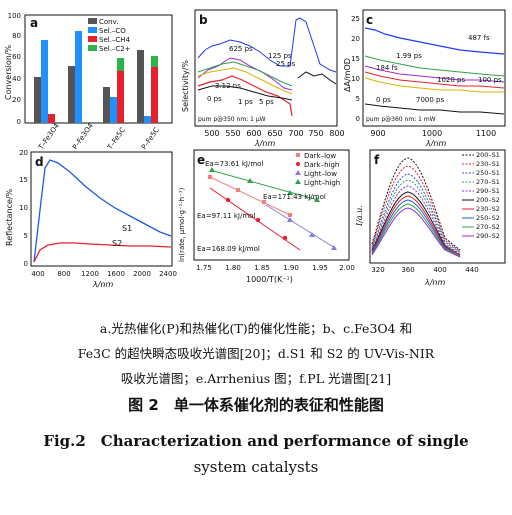  I want to click on panel-a-cat-2: T–Fe5C, so click(117, 139).